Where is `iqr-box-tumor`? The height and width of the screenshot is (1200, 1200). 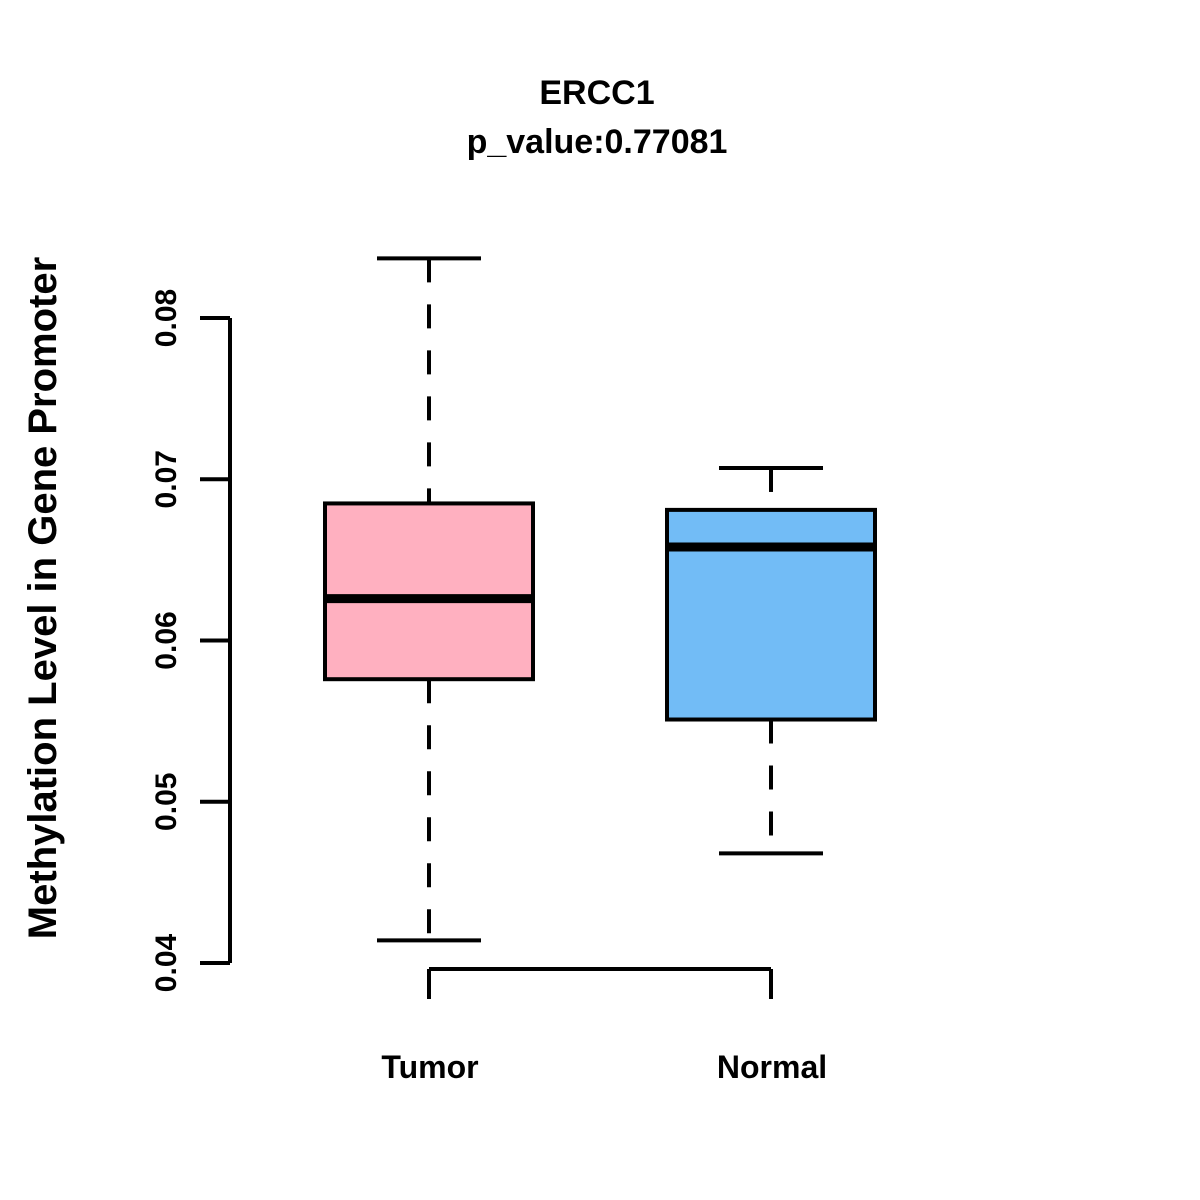
iqr-box-tumor is located at coordinates (429, 591).